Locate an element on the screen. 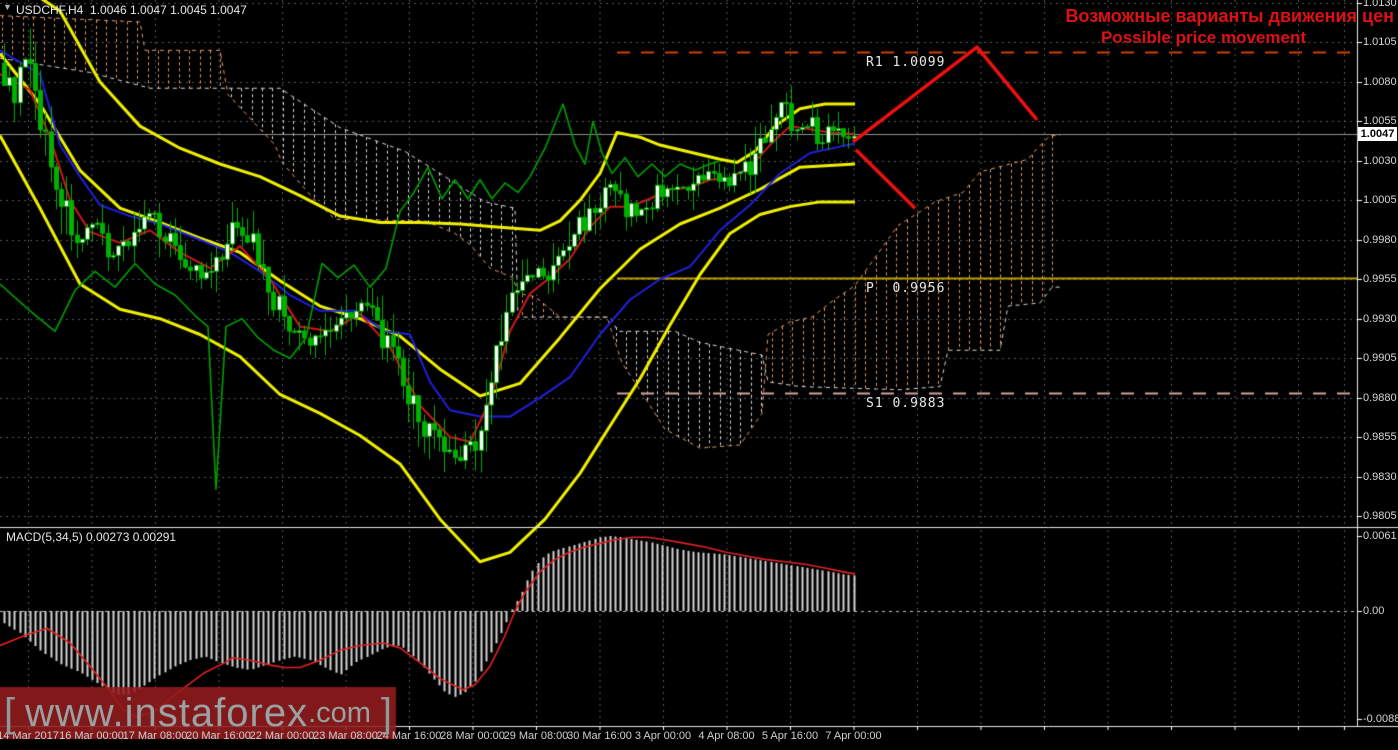 This screenshot has height=750, width=1398. price-axis-label: 0.9980 is located at coordinates (1380, 239).